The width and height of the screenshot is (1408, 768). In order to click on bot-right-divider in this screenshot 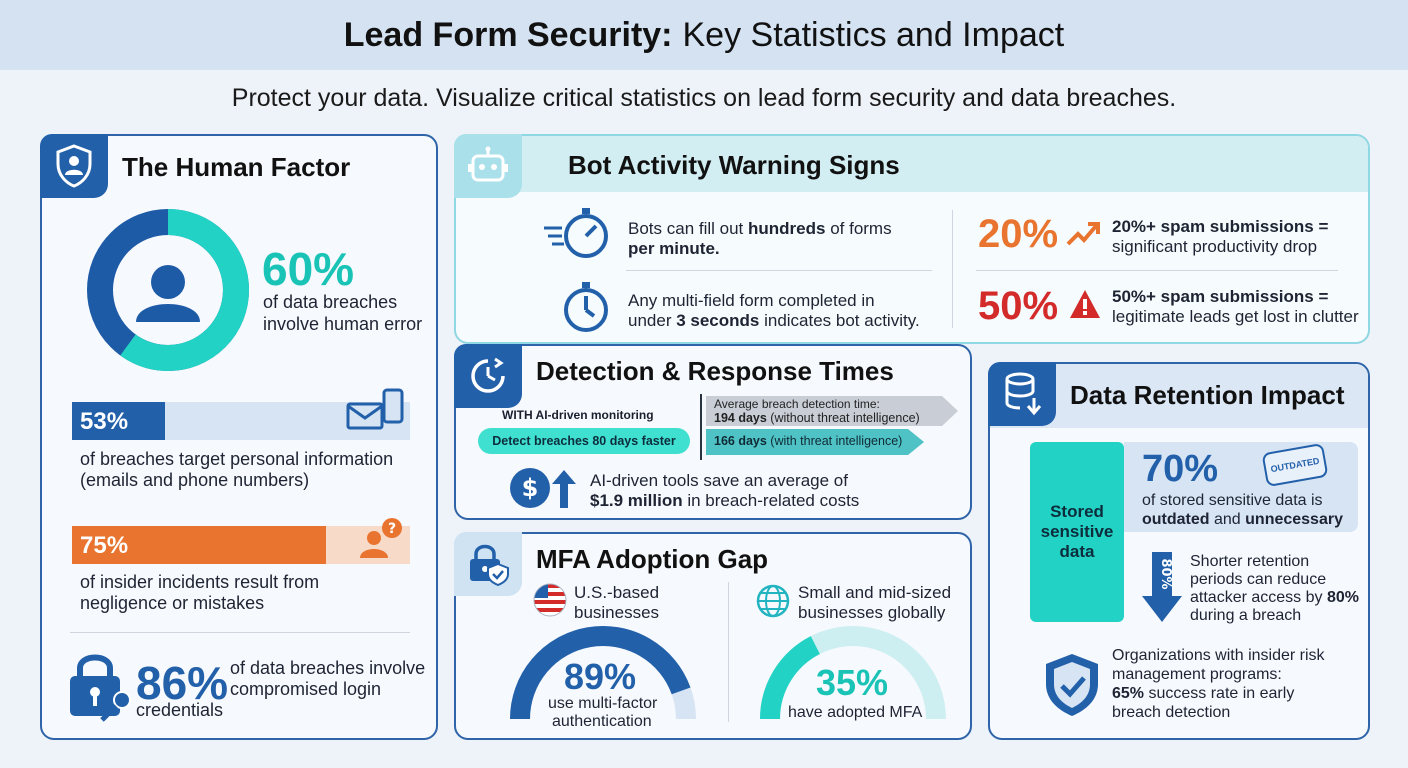, I will do `click(1157, 270)`.